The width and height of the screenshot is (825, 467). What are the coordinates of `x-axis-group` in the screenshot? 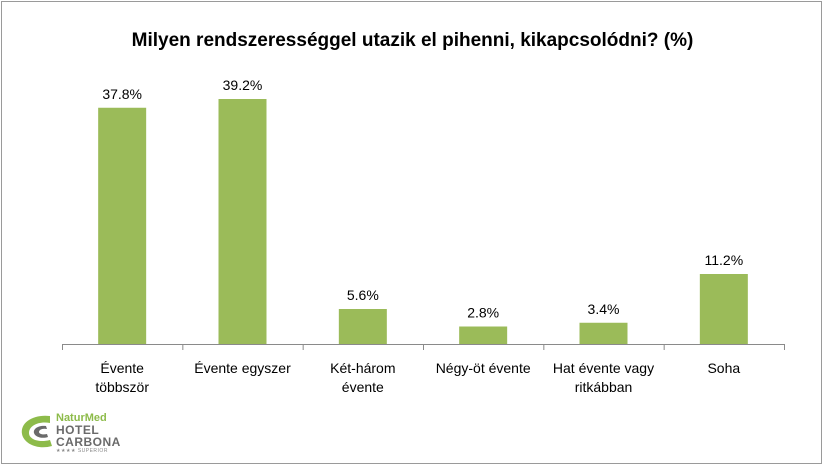 It's located at (423, 347).